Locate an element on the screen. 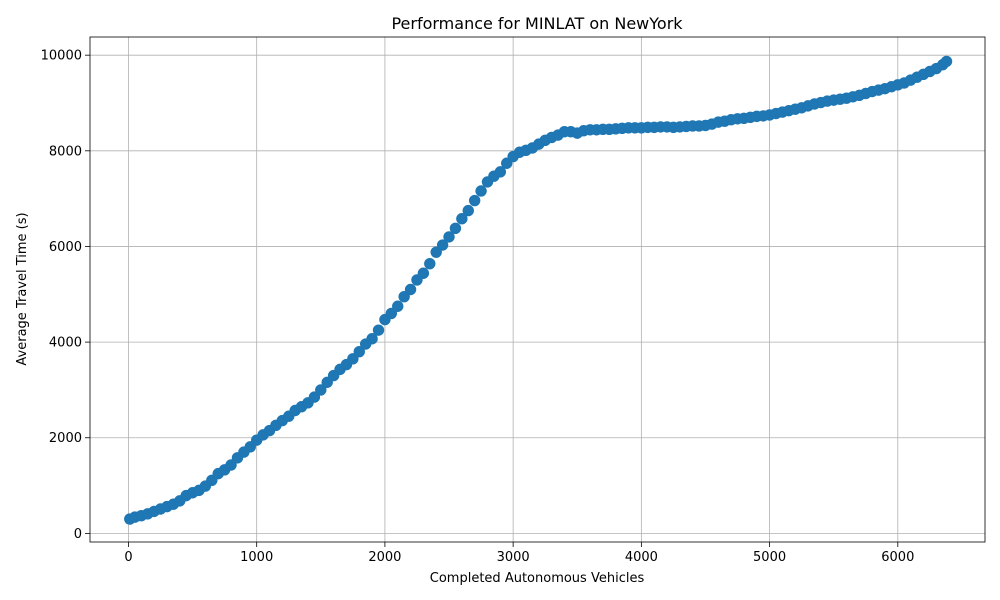 The width and height of the screenshot is (1000, 600). y-tick-label: 8000 is located at coordinates (65, 151).